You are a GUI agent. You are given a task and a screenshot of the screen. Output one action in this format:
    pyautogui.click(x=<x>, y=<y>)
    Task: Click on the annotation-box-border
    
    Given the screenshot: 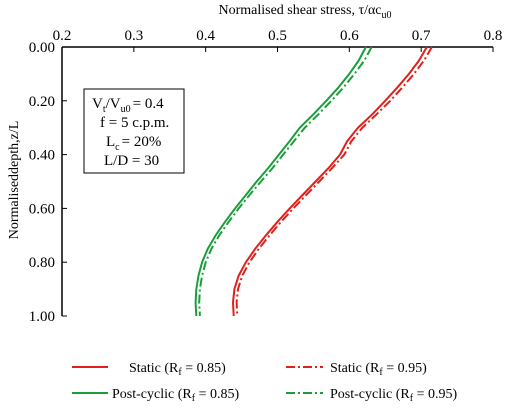 What is the action you would take?
    pyautogui.click(x=134, y=131)
    